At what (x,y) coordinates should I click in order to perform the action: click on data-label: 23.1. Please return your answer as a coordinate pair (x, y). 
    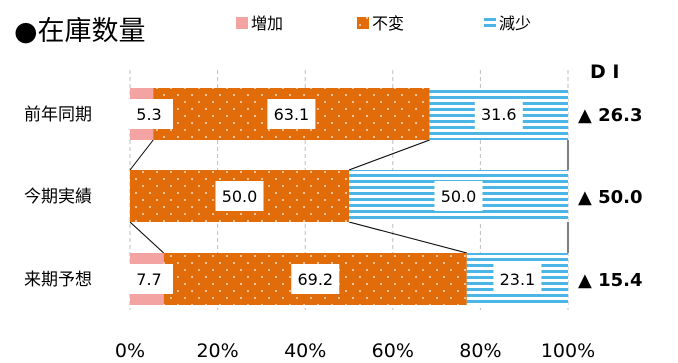
    Looking at the image, I should click on (518, 279).